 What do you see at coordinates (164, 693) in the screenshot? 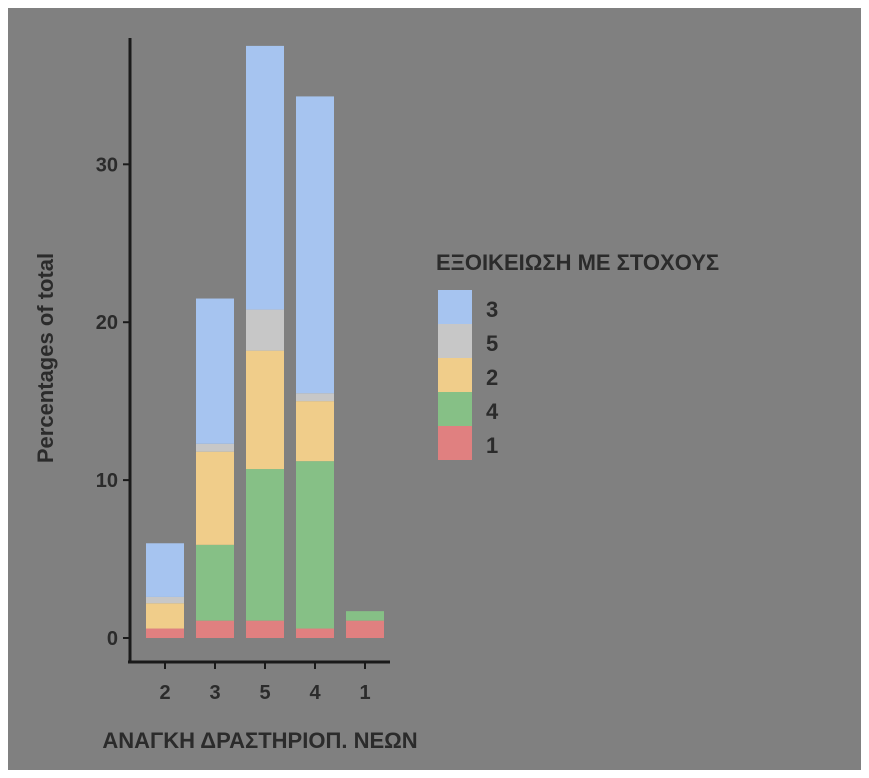
I see `x-tick-label: 2` at bounding box center [164, 693].